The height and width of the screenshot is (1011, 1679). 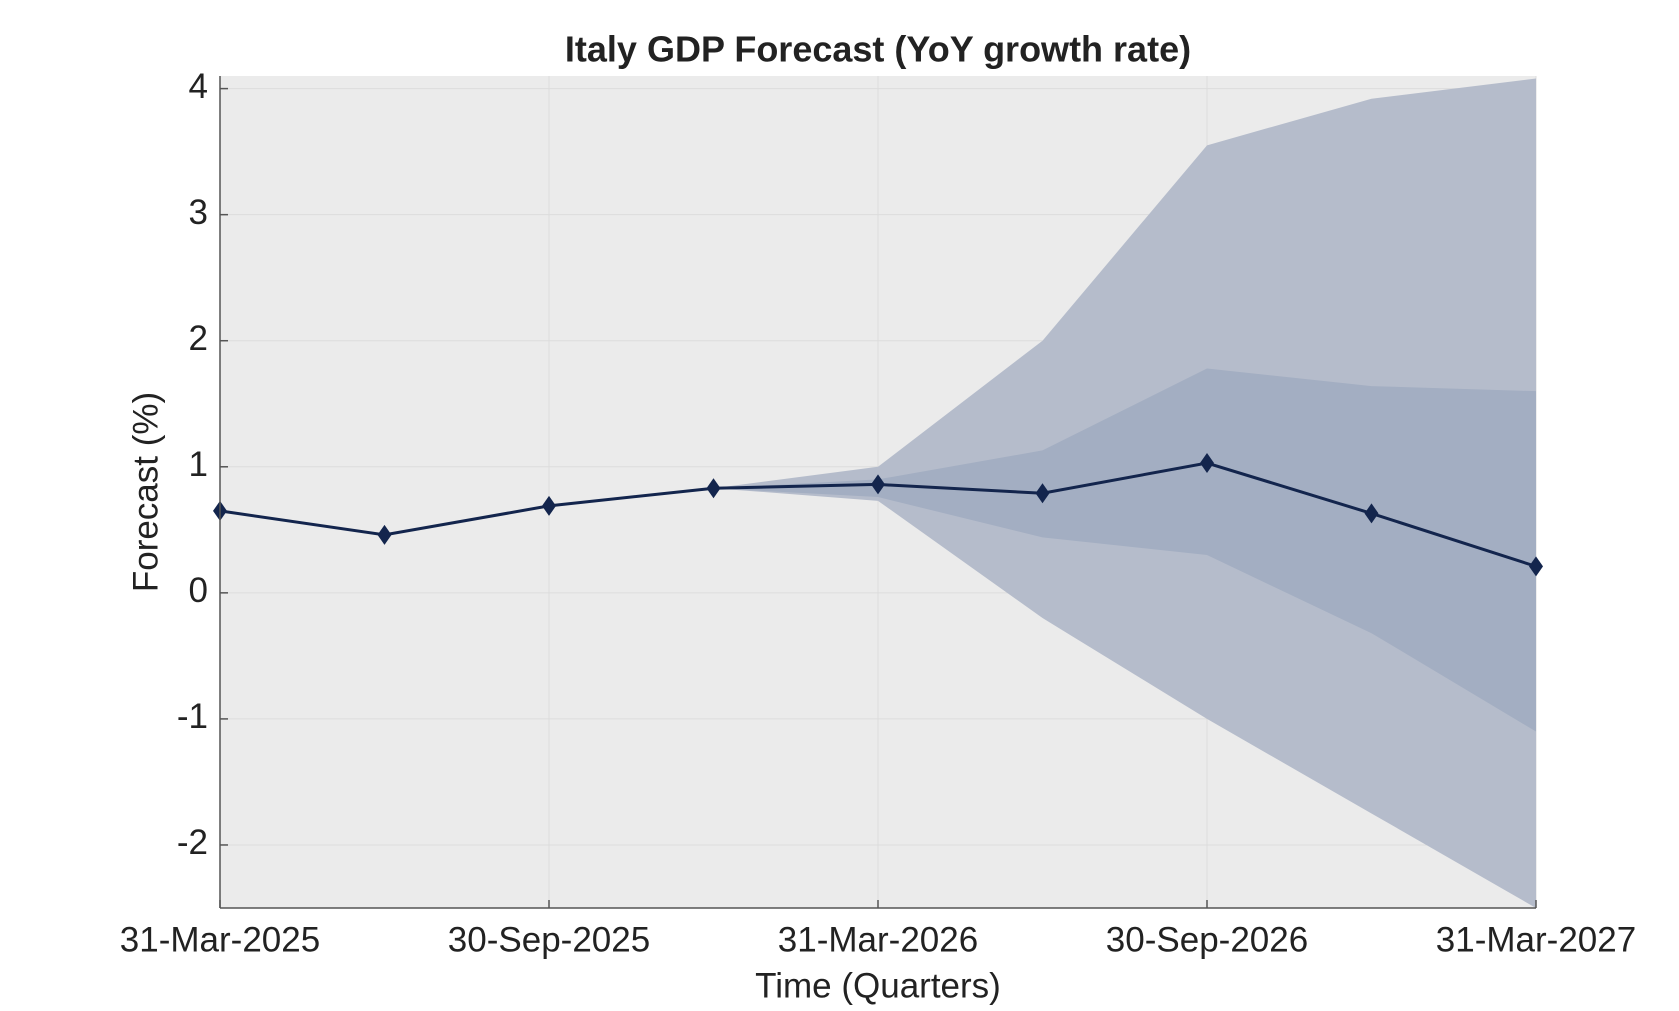 What do you see at coordinates (198, 464) in the screenshot?
I see `y-tick-label: 1` at bounding box center [198, 464].